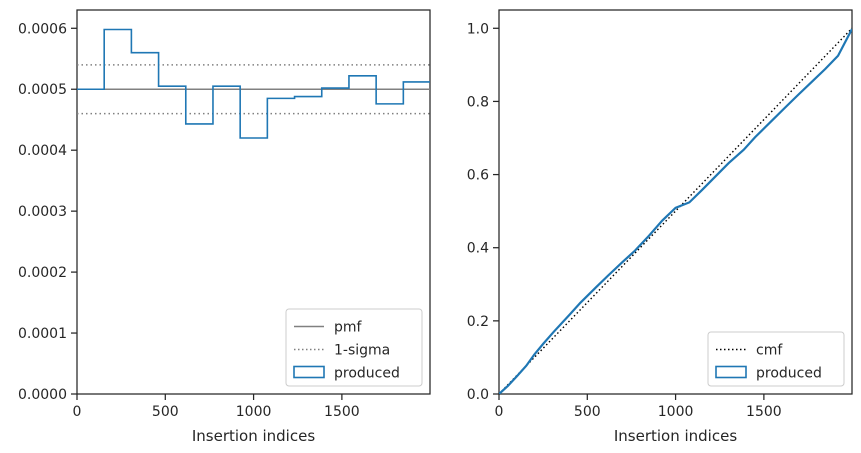  What do you see at coordinates (478, 249) in the screenshot?
I see `y-tick-label: 0.4` at bounding box center [478, 249].